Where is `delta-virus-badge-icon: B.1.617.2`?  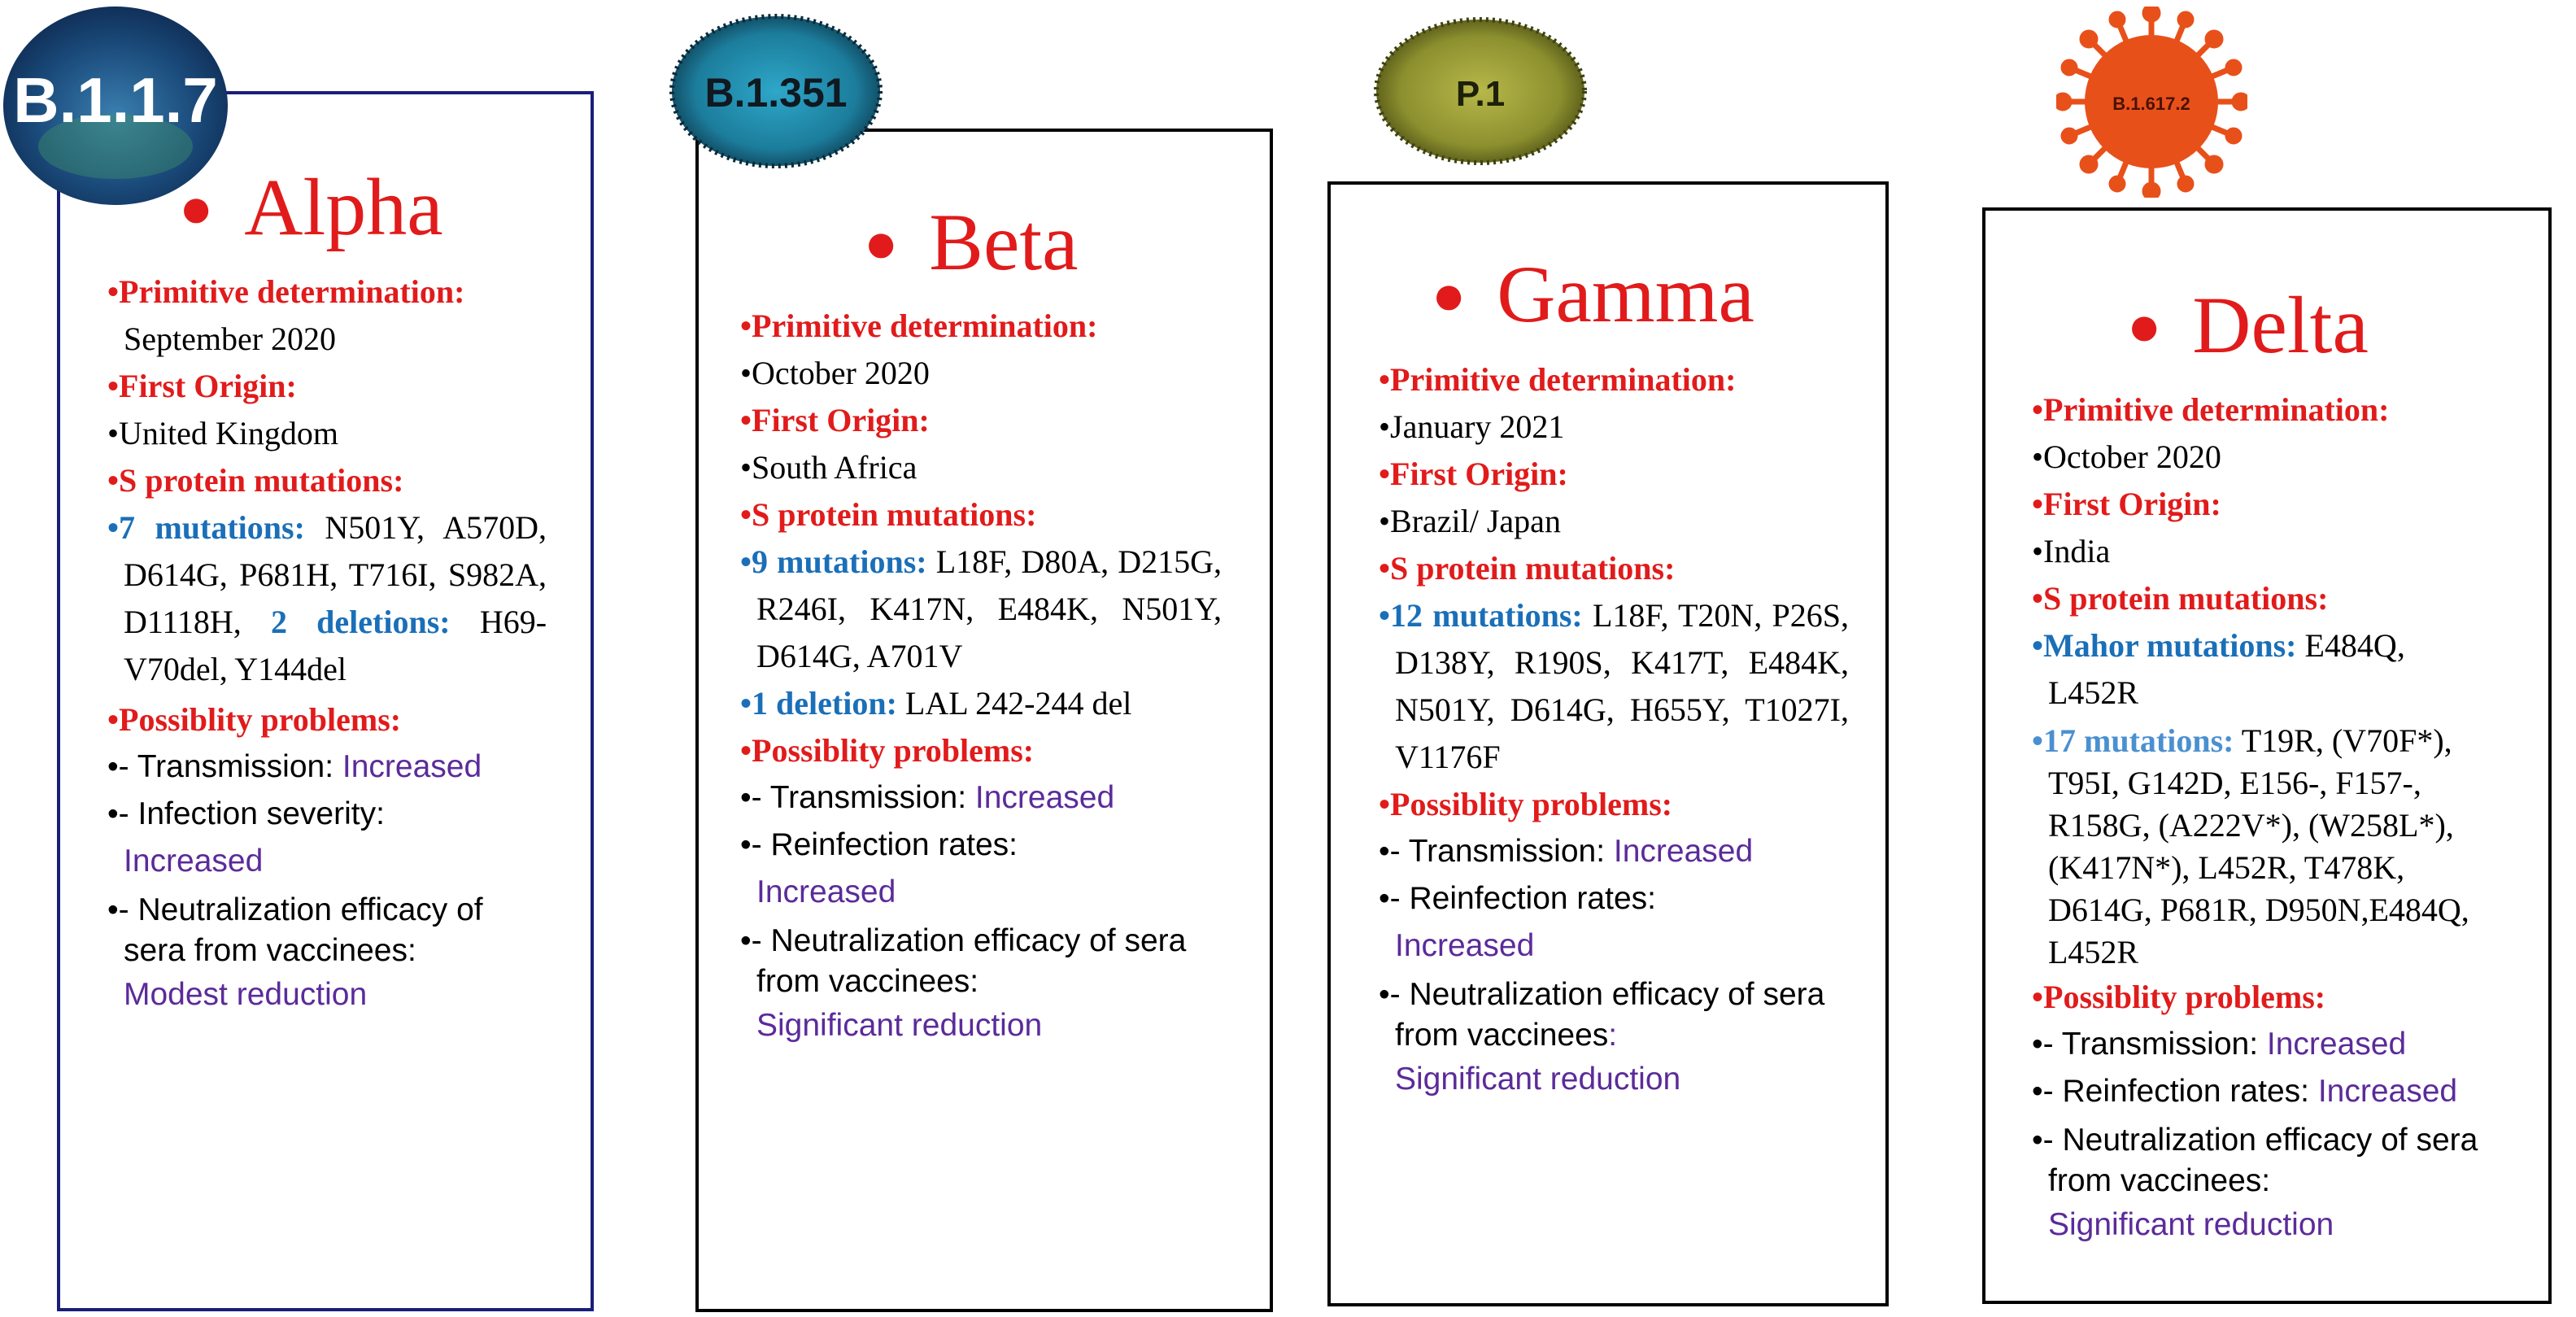 delta-virus-badge-icon: B.1.617.2 is located at coordinates (2151, 102).